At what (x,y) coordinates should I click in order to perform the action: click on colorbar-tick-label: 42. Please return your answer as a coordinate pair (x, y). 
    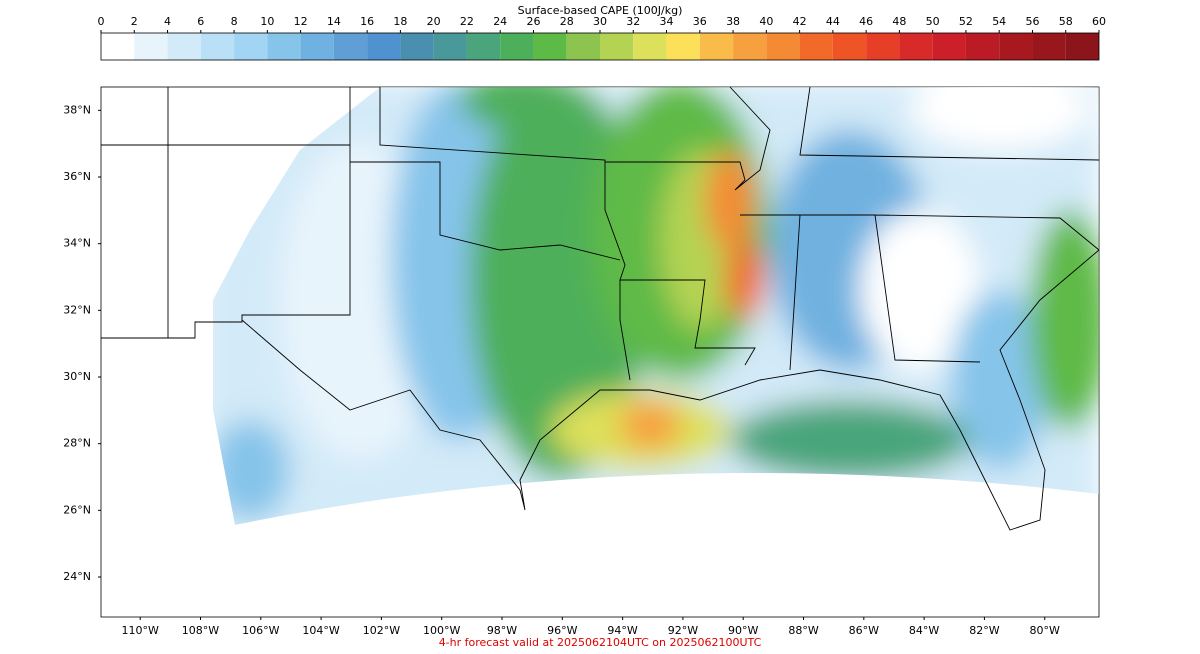
    Looking at the image, I should click on (800, 21).